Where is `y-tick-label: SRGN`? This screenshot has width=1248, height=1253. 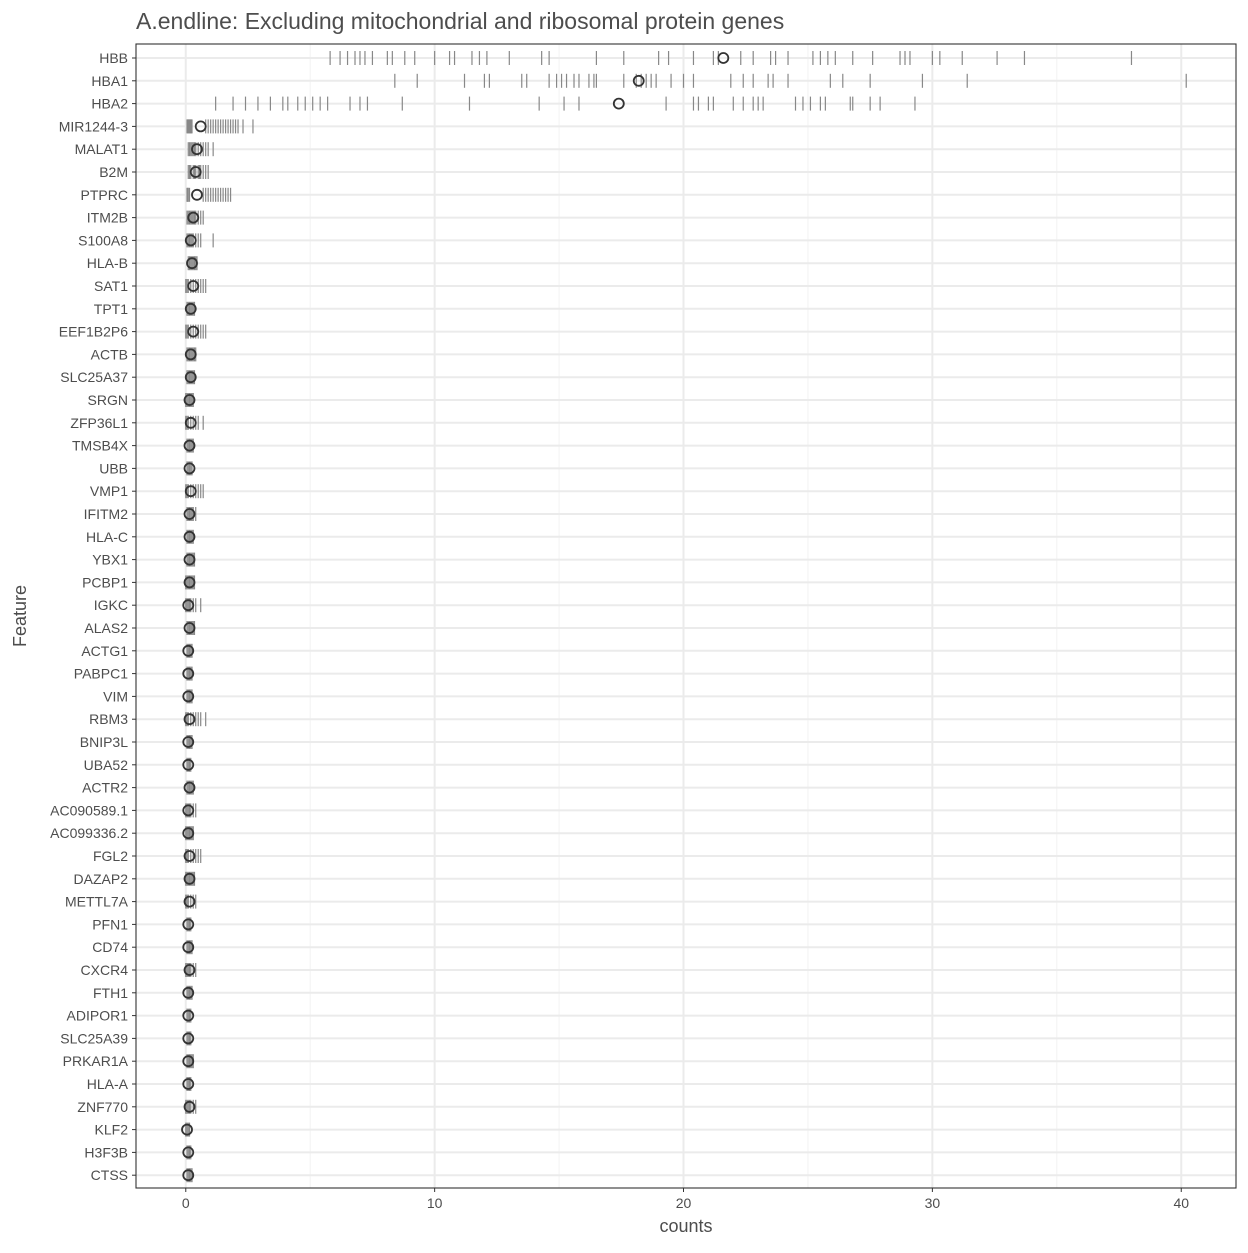
y-tick-label: SRGN is located at coordinates (108, 400).